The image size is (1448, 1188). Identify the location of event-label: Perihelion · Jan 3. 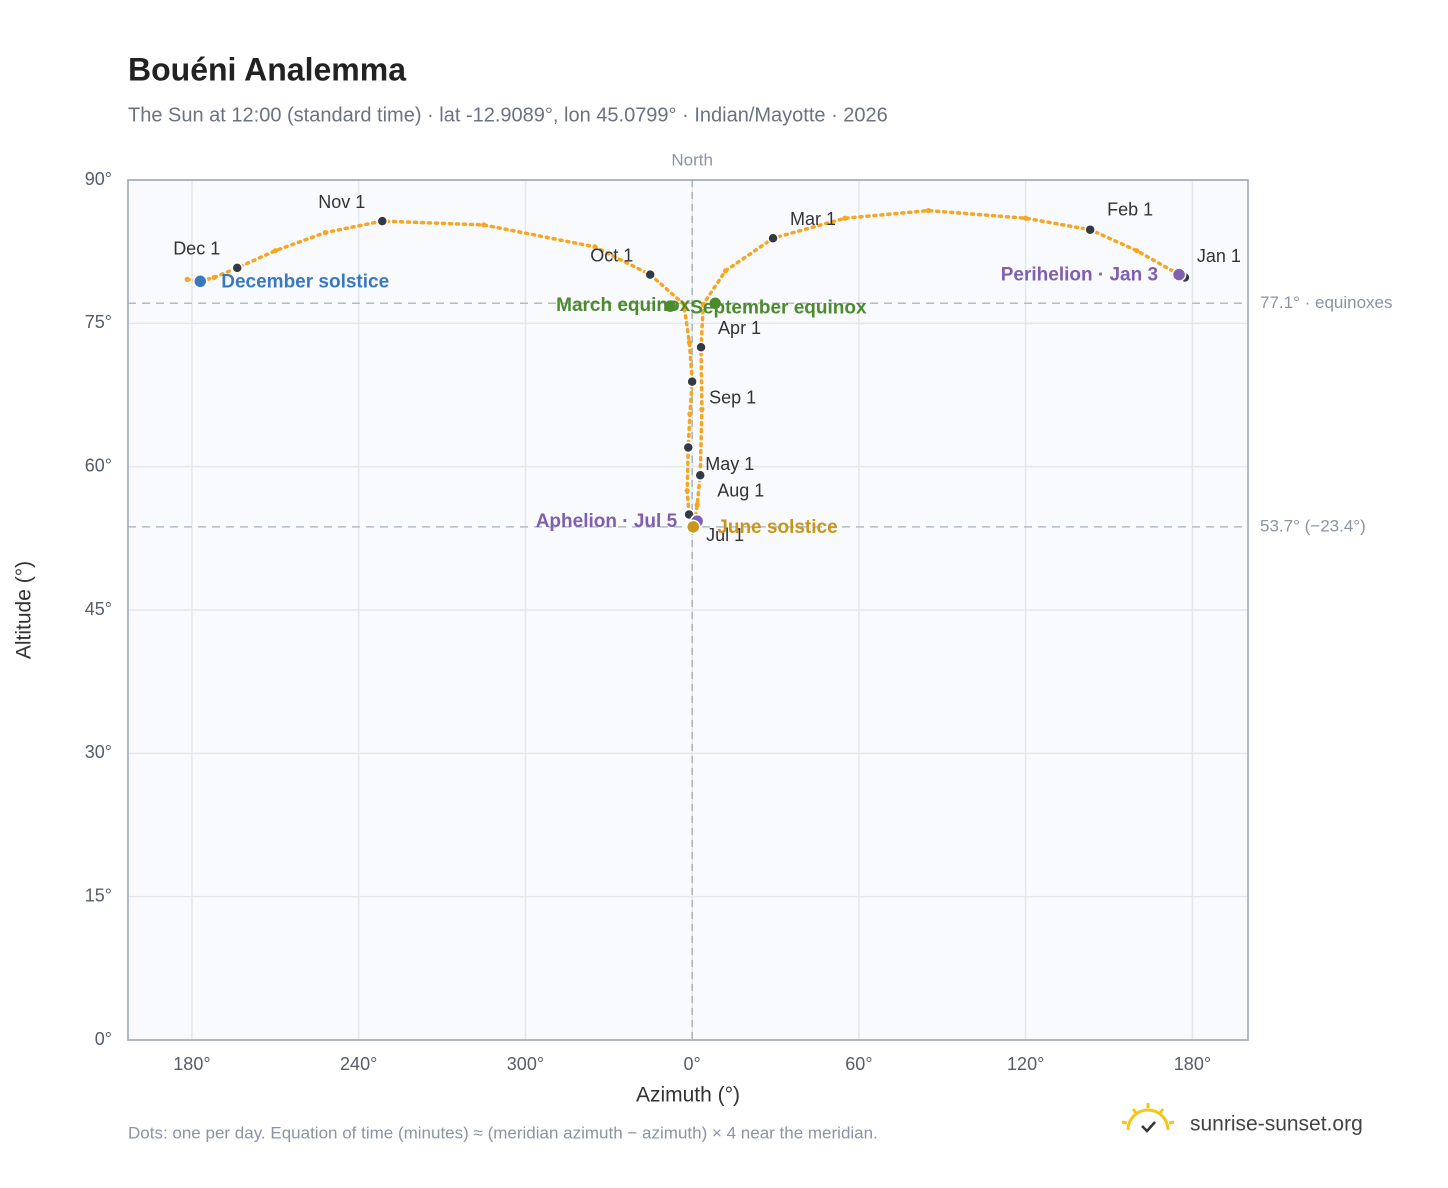
(1079, 275).